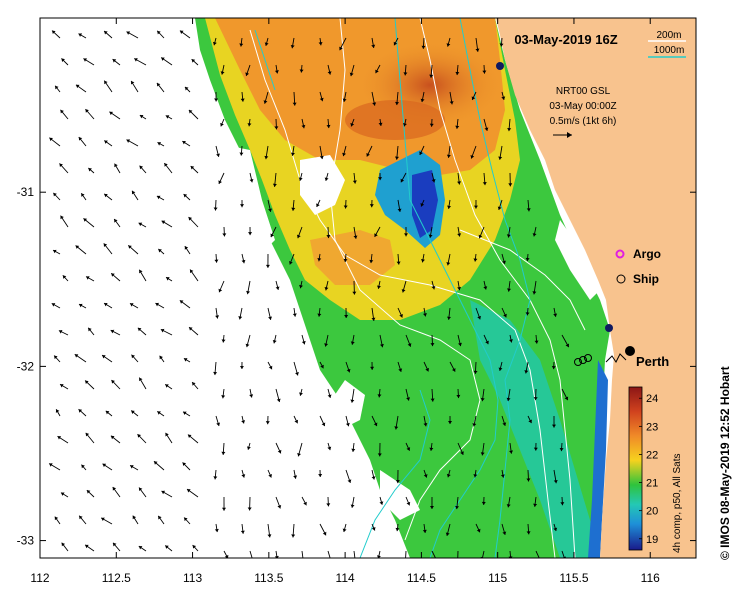 The height and width of the screenshot is (592, 739). Describe the element at coordinates (446, 288) in the screenshot. I see `contour-1000m-a` at that location.